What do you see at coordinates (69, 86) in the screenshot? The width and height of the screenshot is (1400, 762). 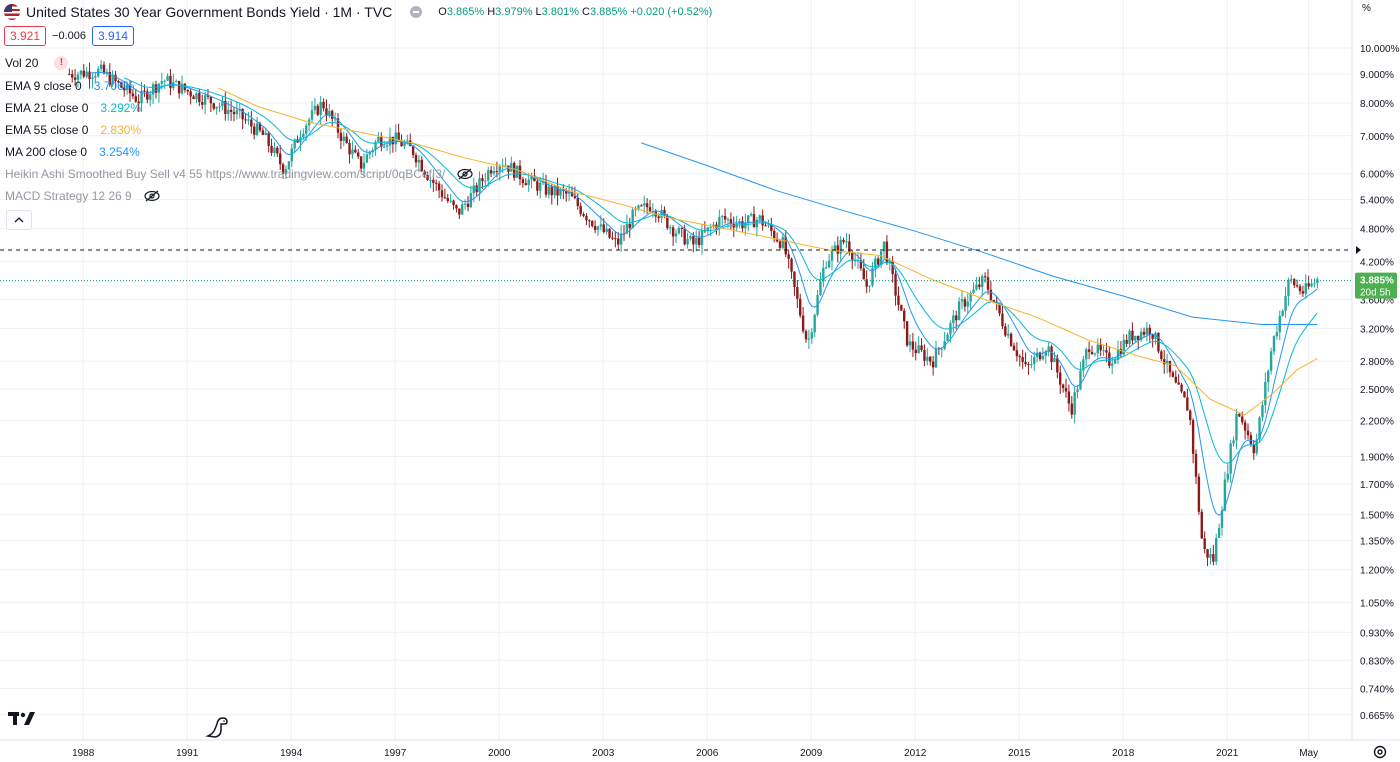 I see `indicator-ema9: EMA 9 close 0 3.706%` at bounding box center [69, 86].